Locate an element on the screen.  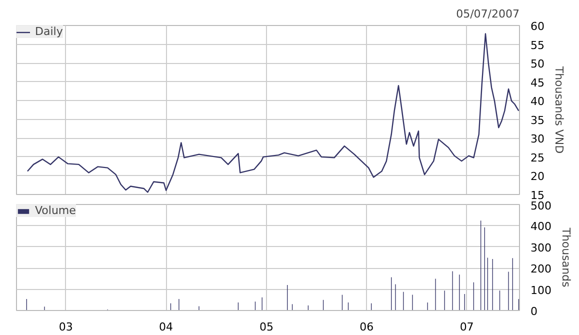
text: 05/07/2007 is located at coordinates (488, 14).